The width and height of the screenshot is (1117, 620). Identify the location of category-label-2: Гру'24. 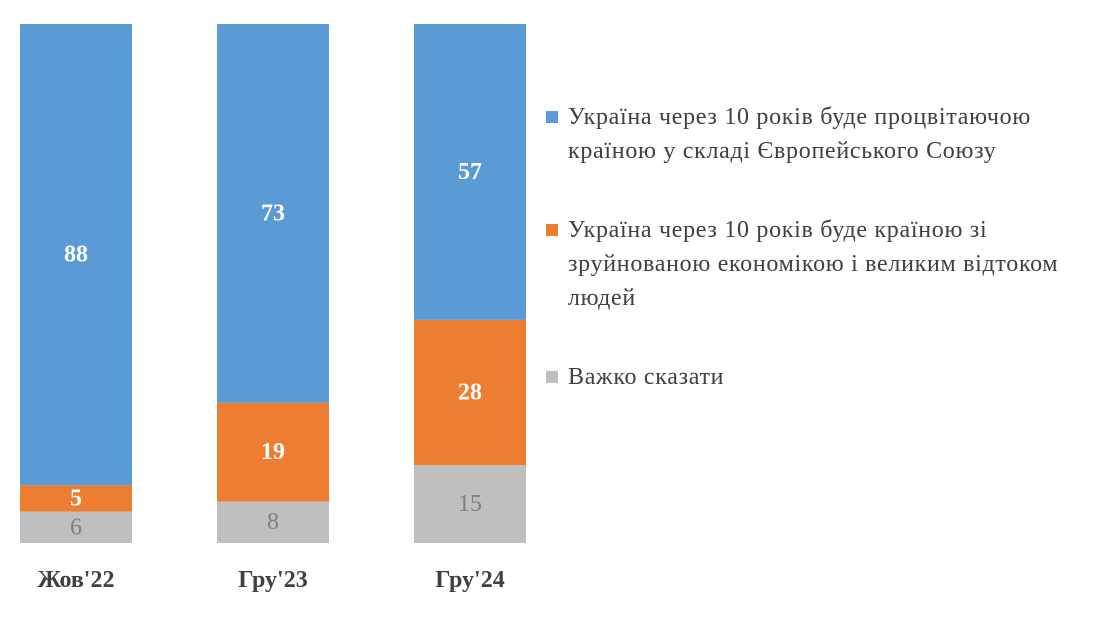
(469, 580).